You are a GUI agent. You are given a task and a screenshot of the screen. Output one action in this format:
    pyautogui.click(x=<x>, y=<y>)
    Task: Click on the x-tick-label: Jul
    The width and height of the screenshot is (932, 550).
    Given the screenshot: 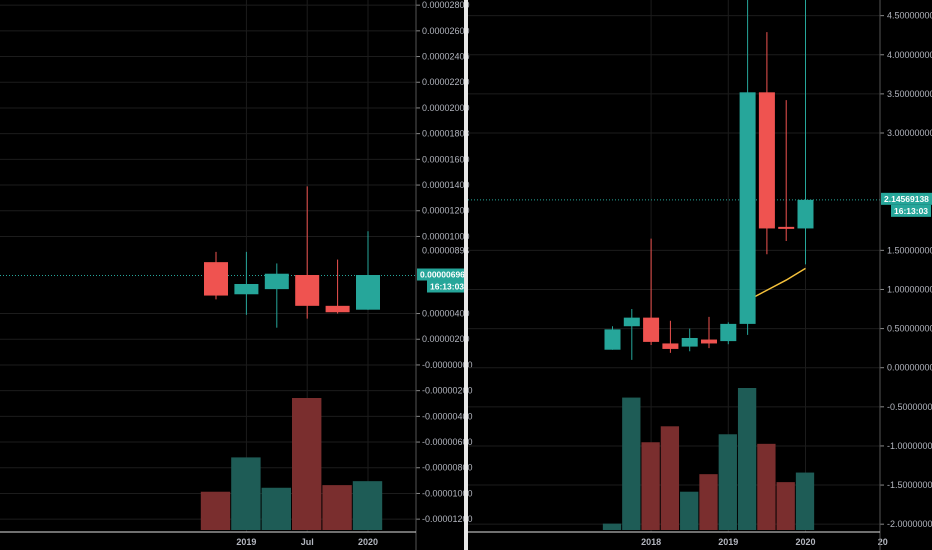 What is the action you would take?
    pyautogui.click(x=307, y=542)
    